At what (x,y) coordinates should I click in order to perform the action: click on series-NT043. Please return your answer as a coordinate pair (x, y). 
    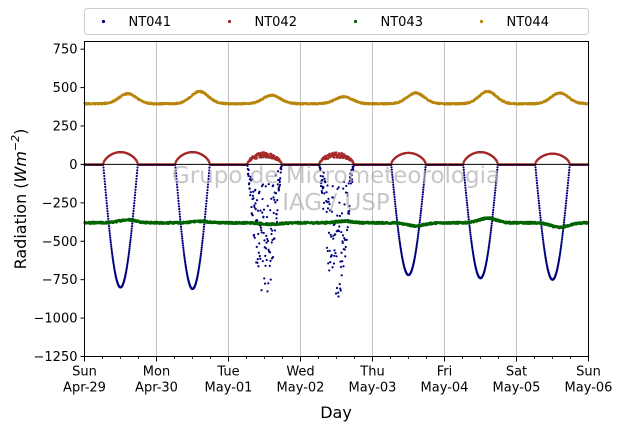
    Looking at the image, I should click on (336, 223).